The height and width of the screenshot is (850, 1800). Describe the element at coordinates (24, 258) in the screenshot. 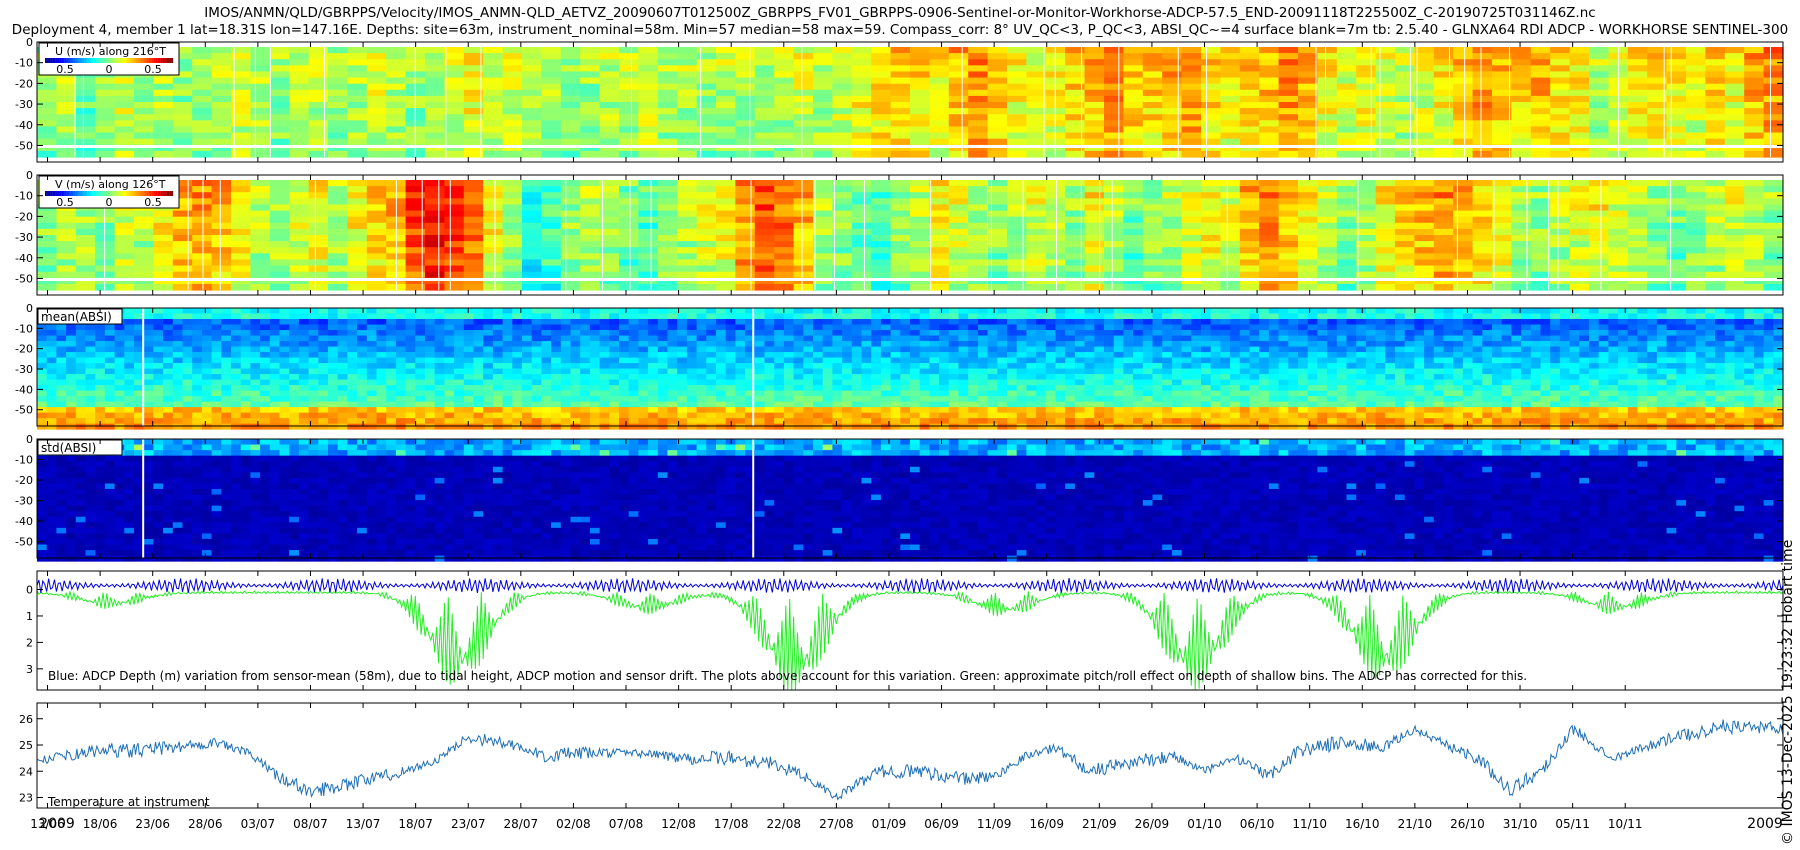

I see `y-tick-label: -40` at that location.